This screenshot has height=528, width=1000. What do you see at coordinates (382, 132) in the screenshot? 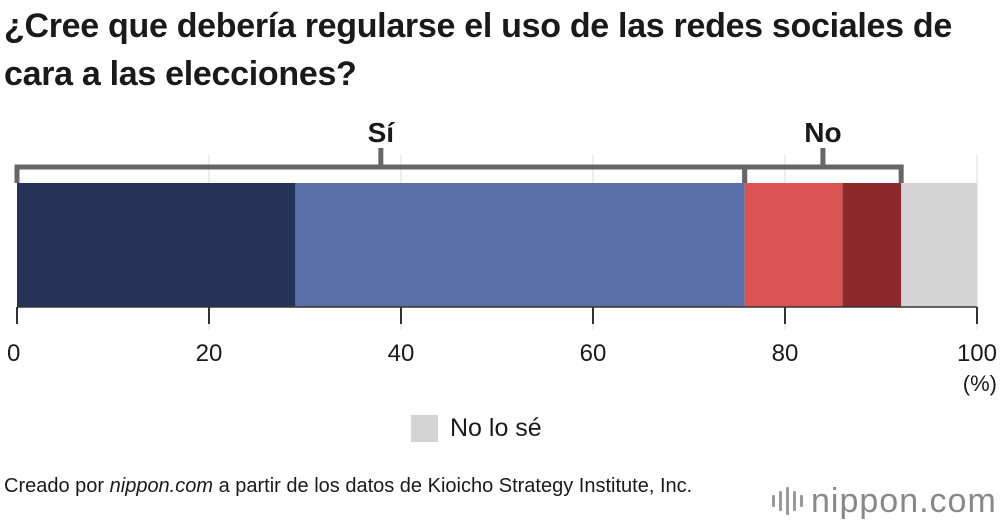
I see `bracket-label-1: Sí` at bounding box center [382, 132].